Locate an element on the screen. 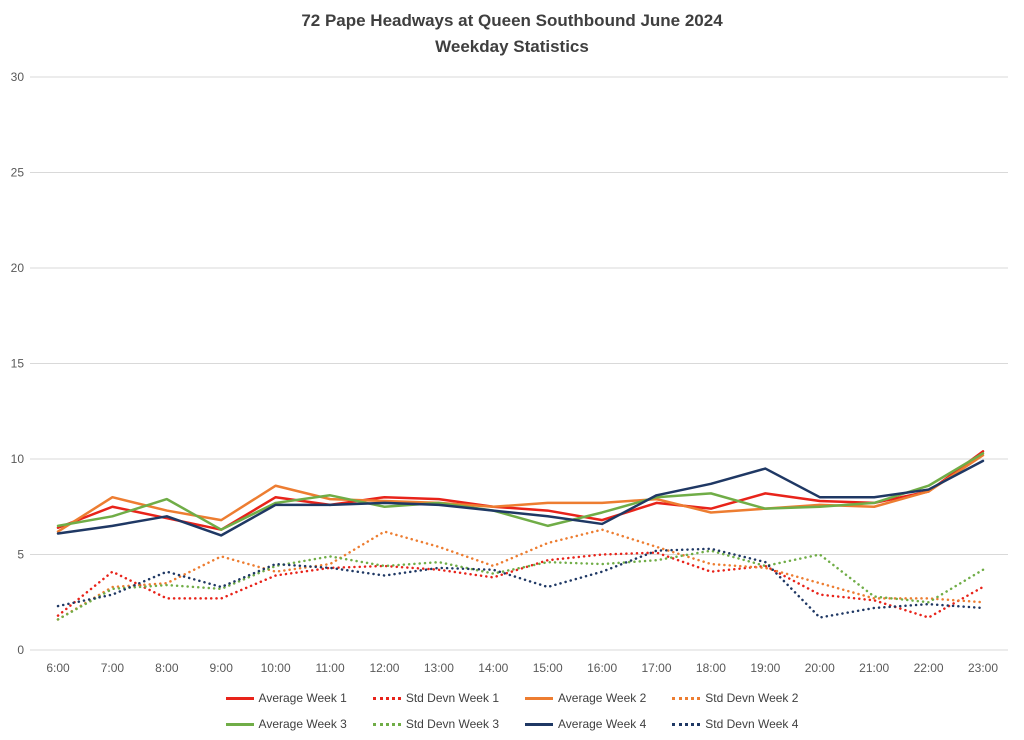 The width and height of the screenshot is (1024, 740). y-axis-tick-label: 0 is located at coordinates (20, 650).